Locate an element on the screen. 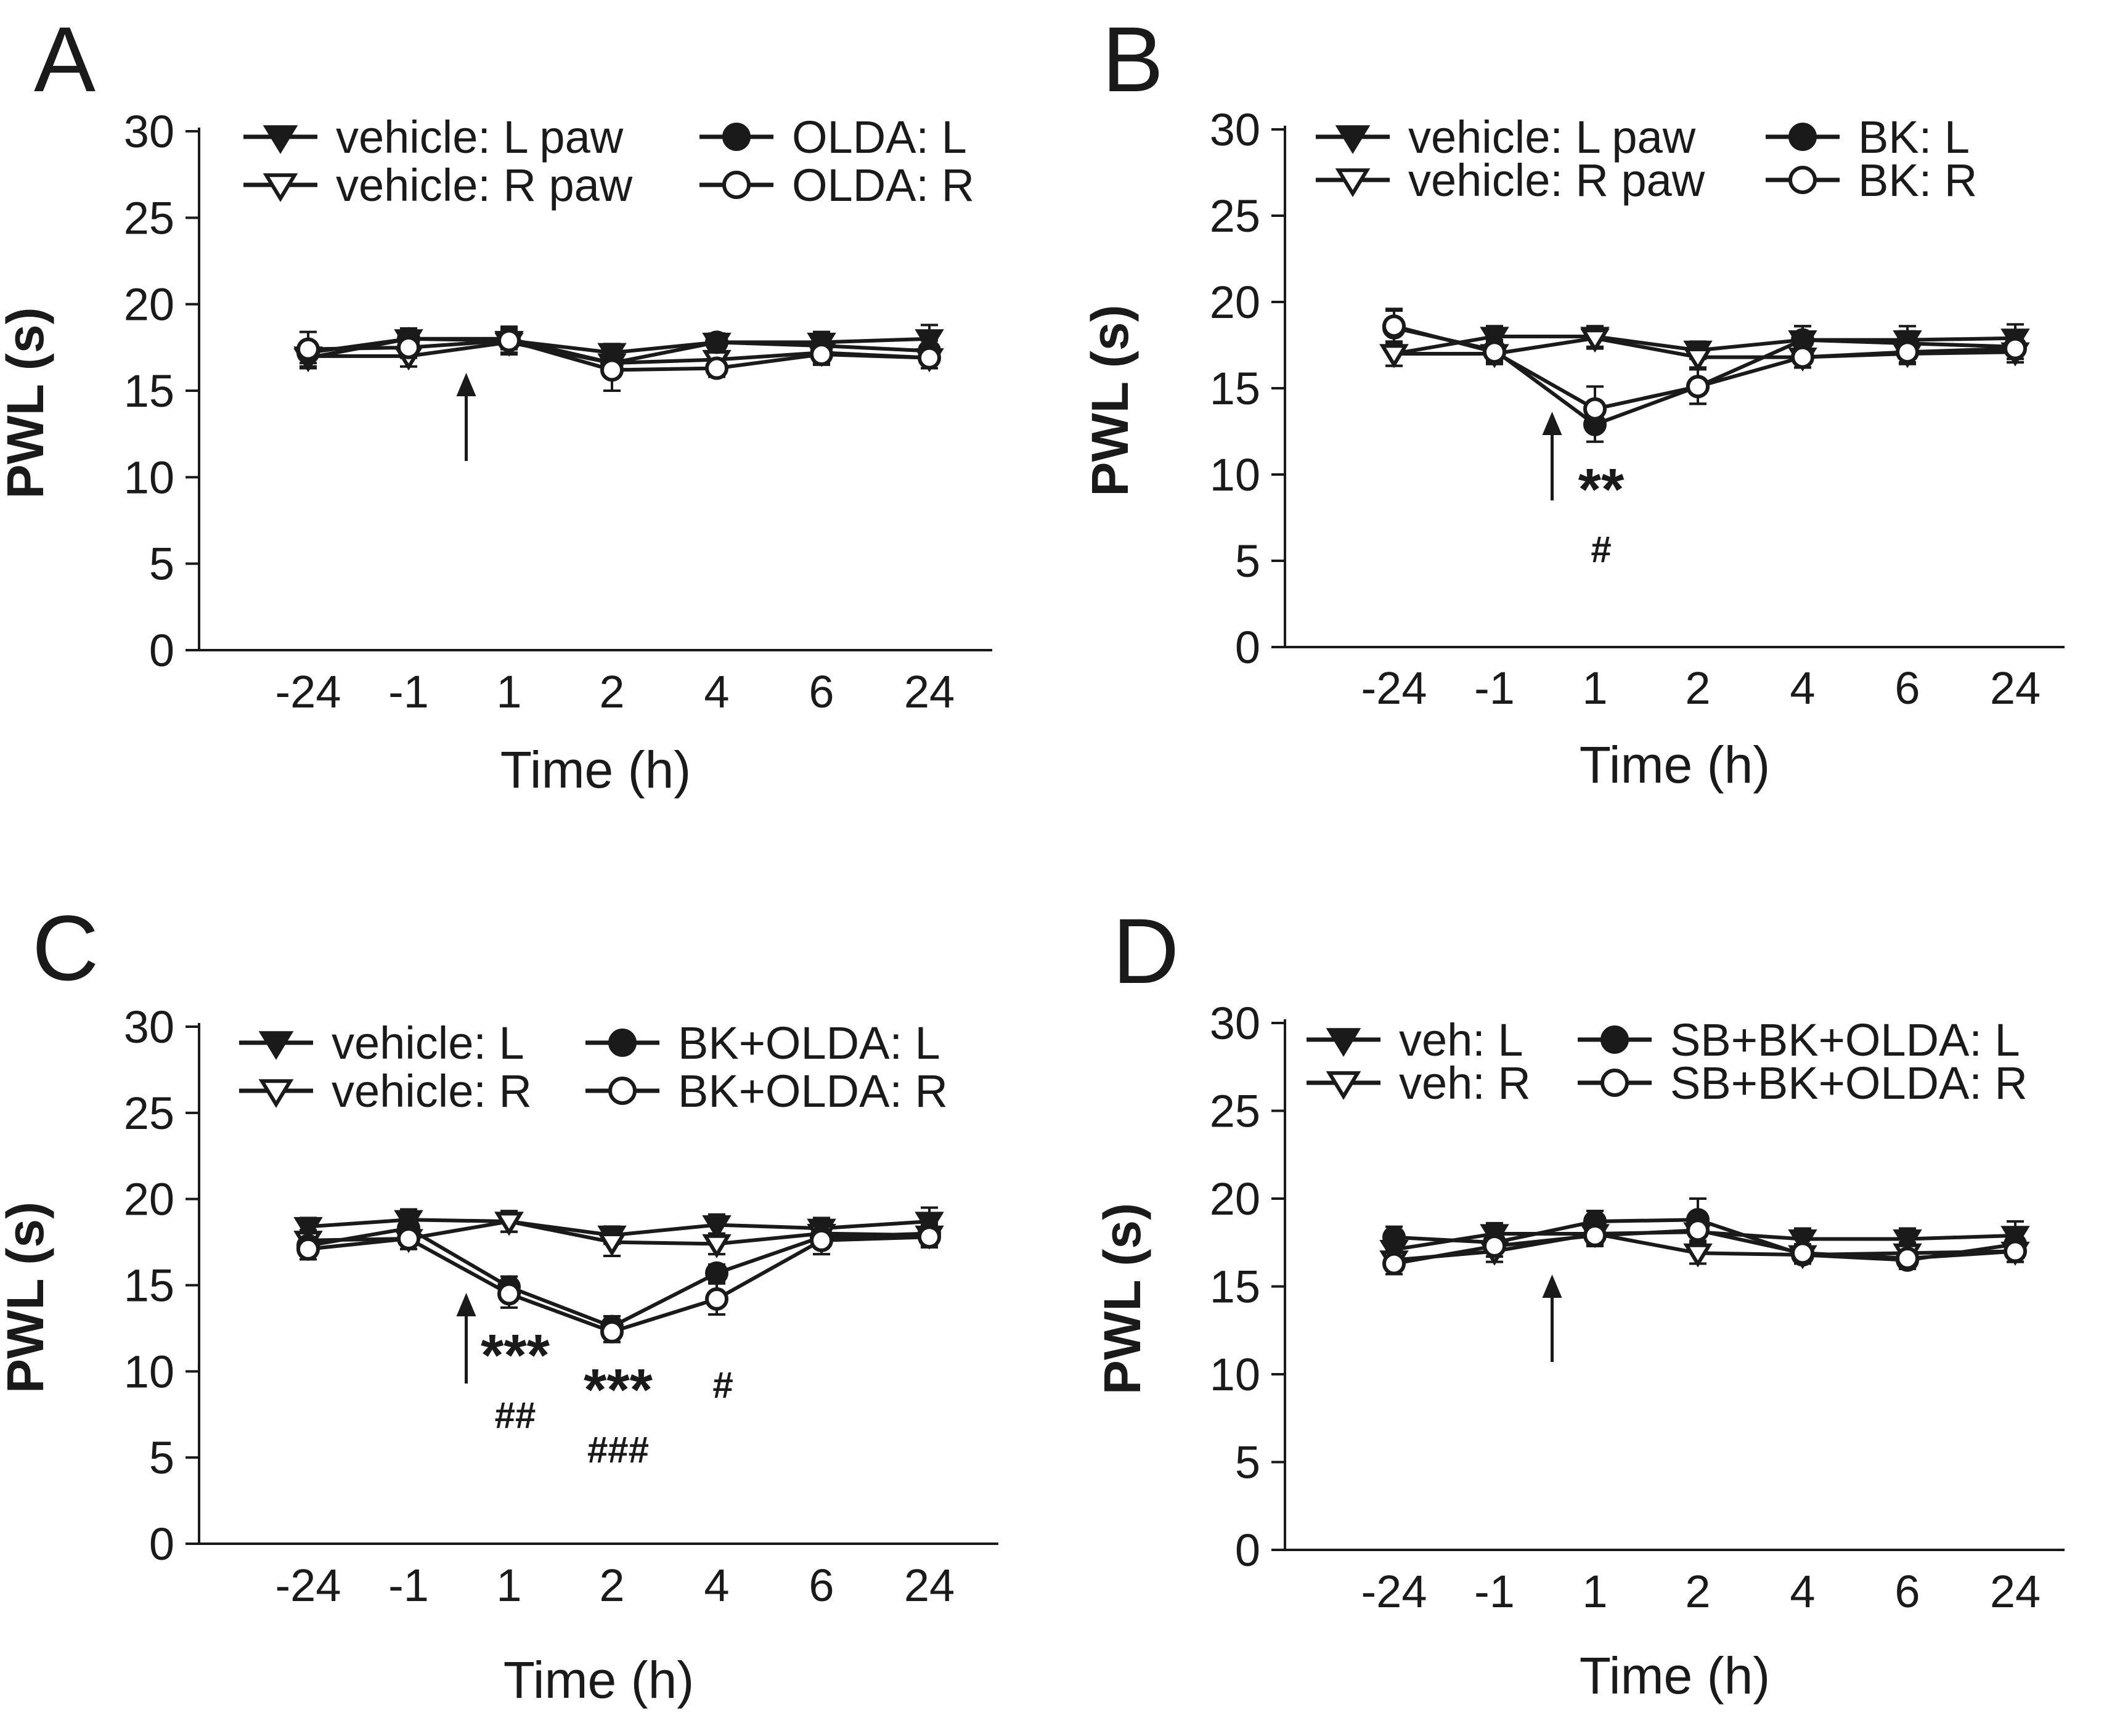  significance-stars: *** is located at coordinates (515, 1355).